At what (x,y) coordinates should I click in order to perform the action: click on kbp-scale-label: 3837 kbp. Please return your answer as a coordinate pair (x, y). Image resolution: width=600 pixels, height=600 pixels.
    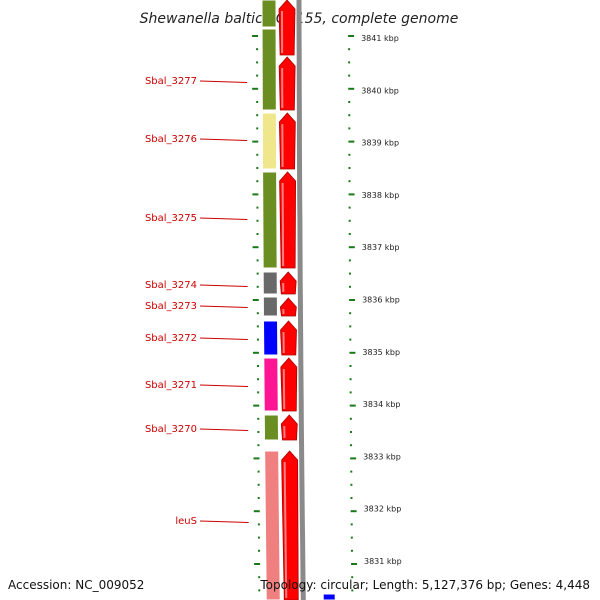
    Looking at the image, I should click on (381, 247).